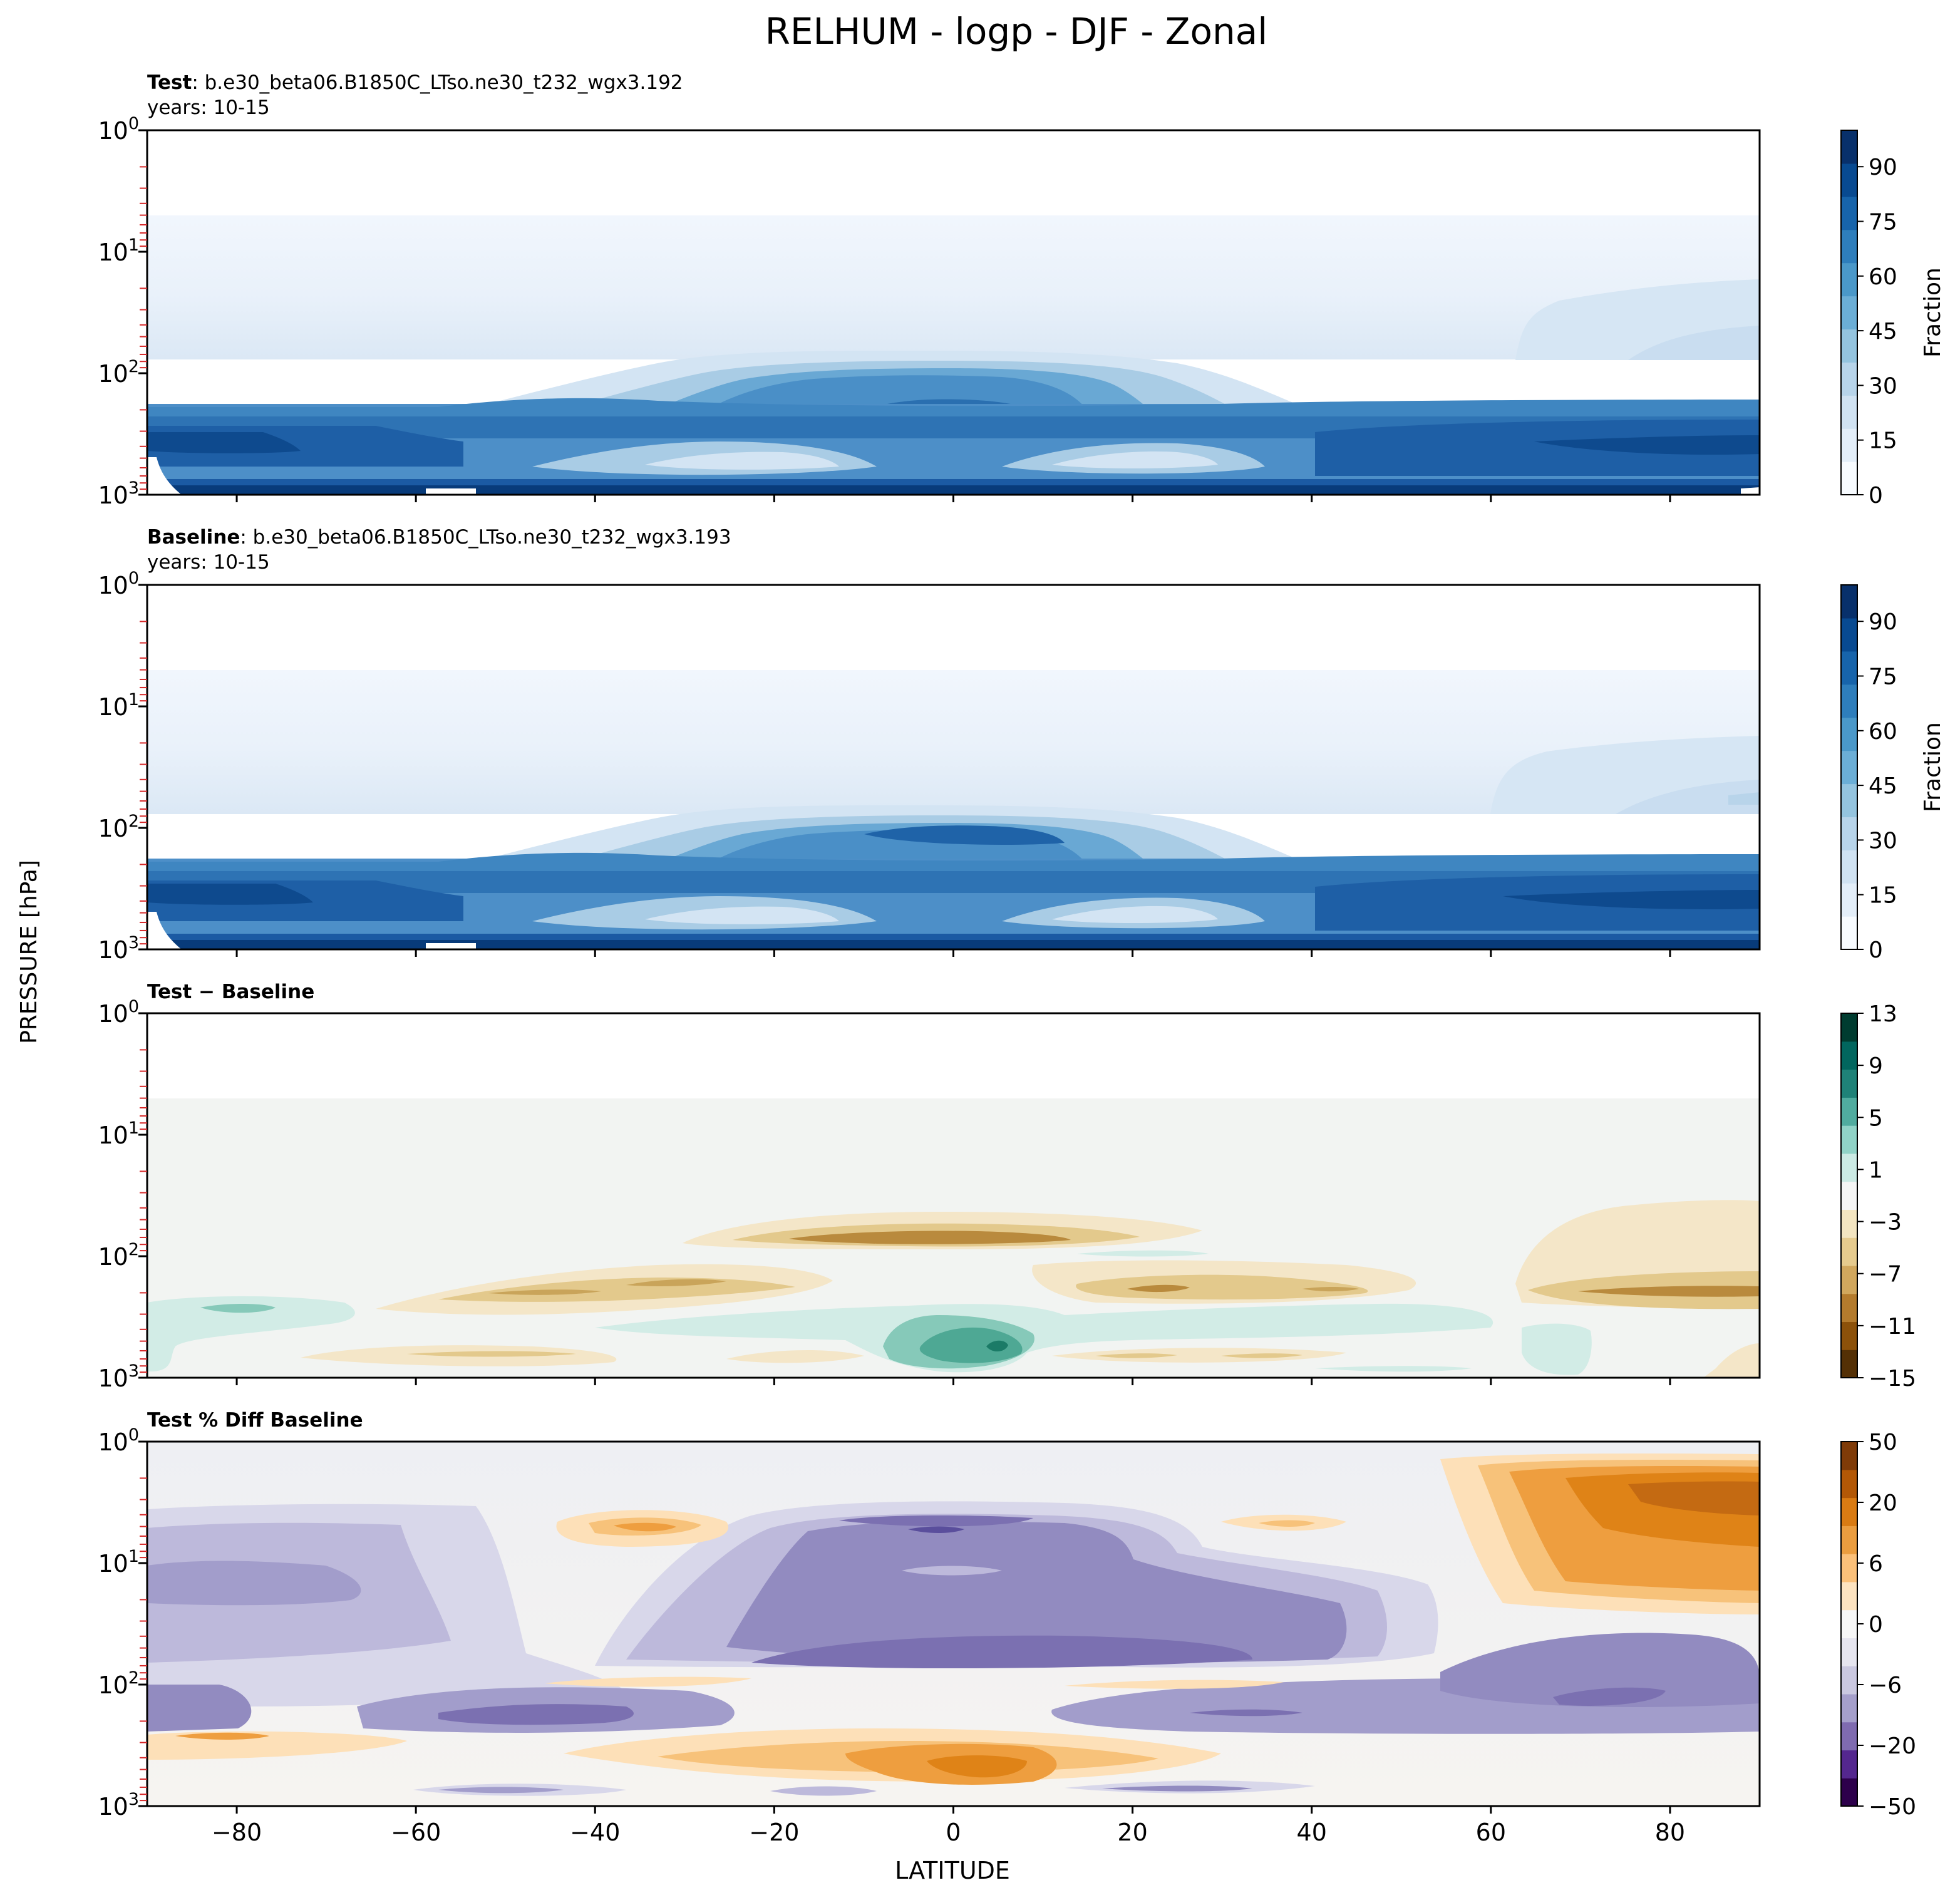 The width and height of the screenshot is (1960, 1900). I want to click on colorbar-tick-label: 1, so click(1876, 1170).